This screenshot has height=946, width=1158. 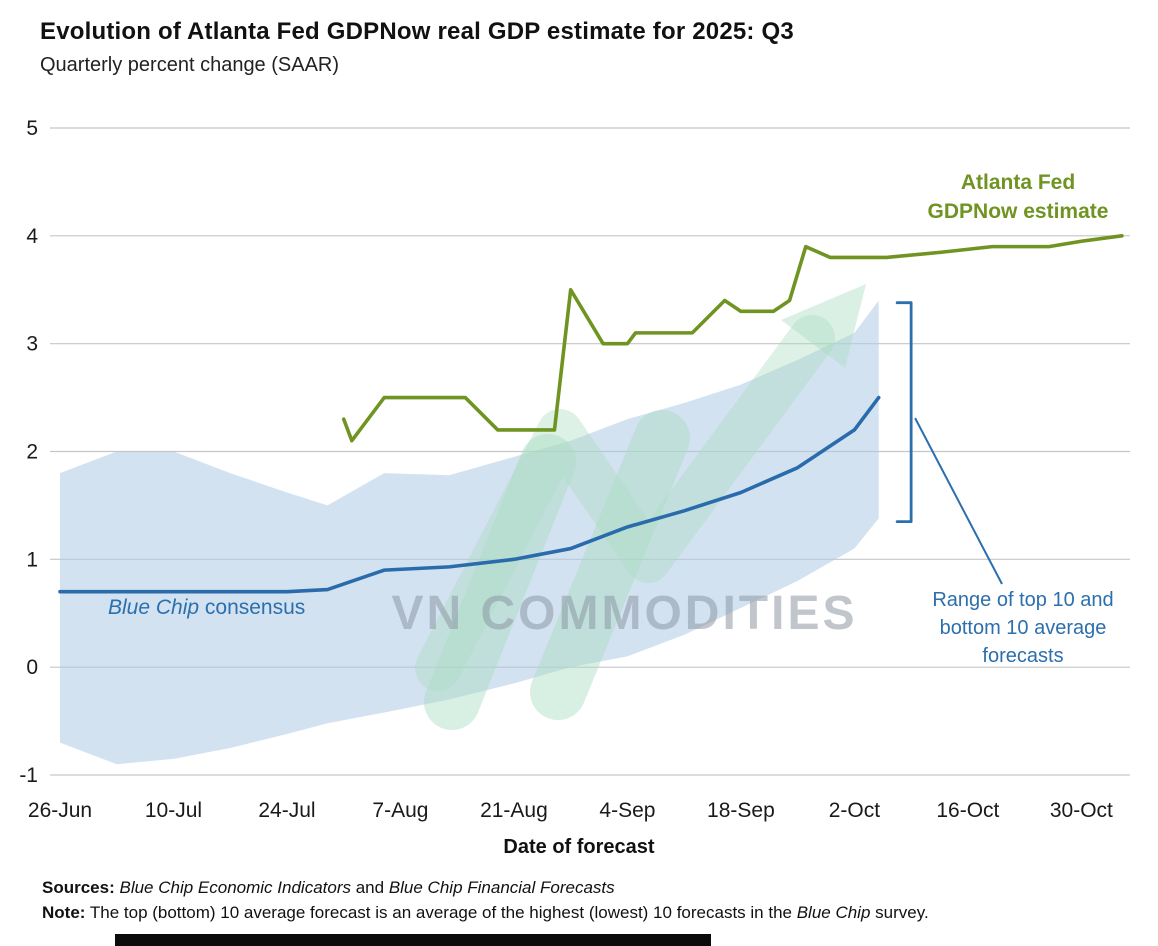 I want to click on x-tick-label: 26-Jun, so click(x=60, y=810).